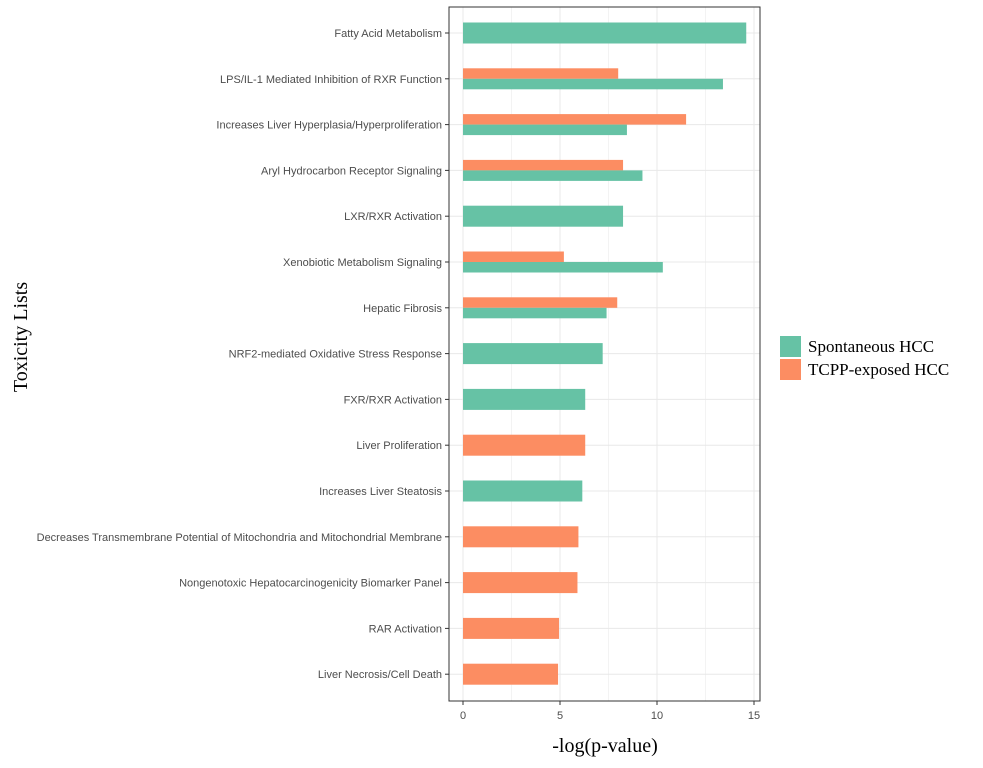 This screenshot has width=983, height=768. I want to click on legend-swatch-spontaneous-hcc, so click(790, 346).